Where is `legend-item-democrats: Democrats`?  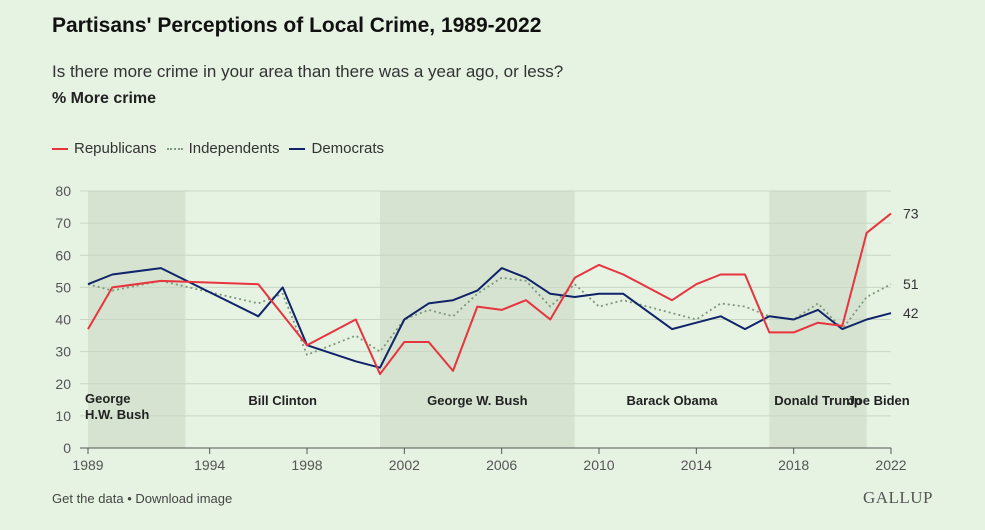 legend-item-democrats: Democrats is located at coordinates (336, 148).